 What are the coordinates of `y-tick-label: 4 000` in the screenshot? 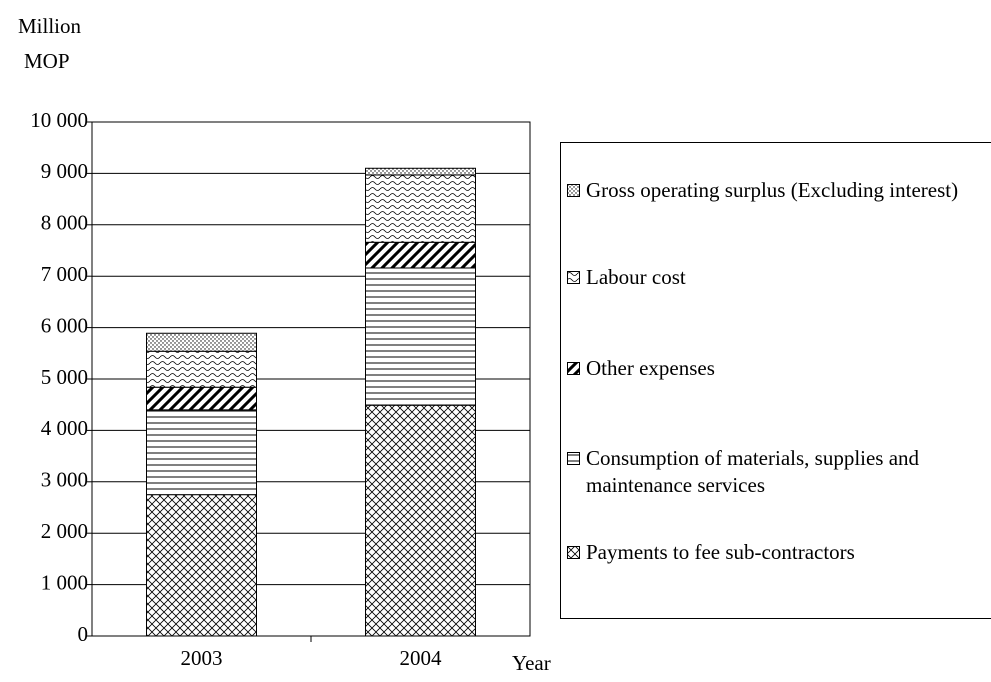 It's located at (64, 428).